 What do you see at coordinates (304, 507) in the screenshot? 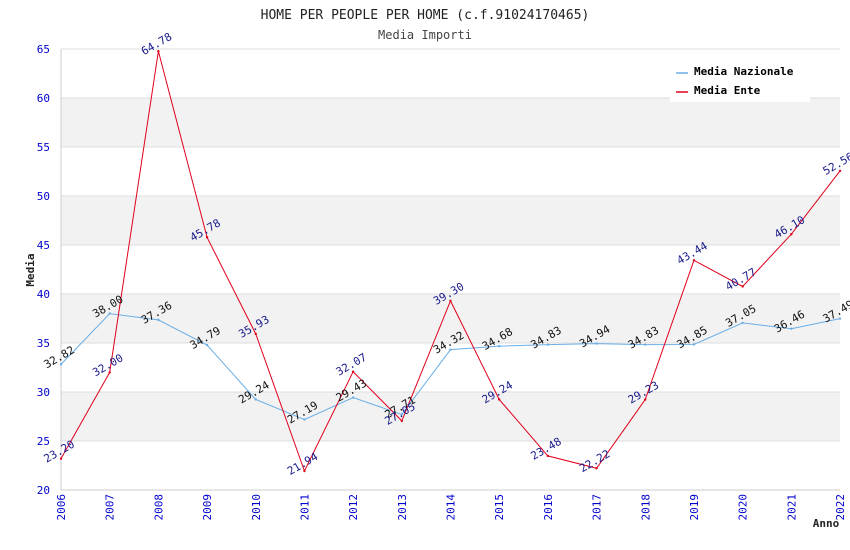
I see `x-tick-2011: 2011` at bounding box center [304, 507].